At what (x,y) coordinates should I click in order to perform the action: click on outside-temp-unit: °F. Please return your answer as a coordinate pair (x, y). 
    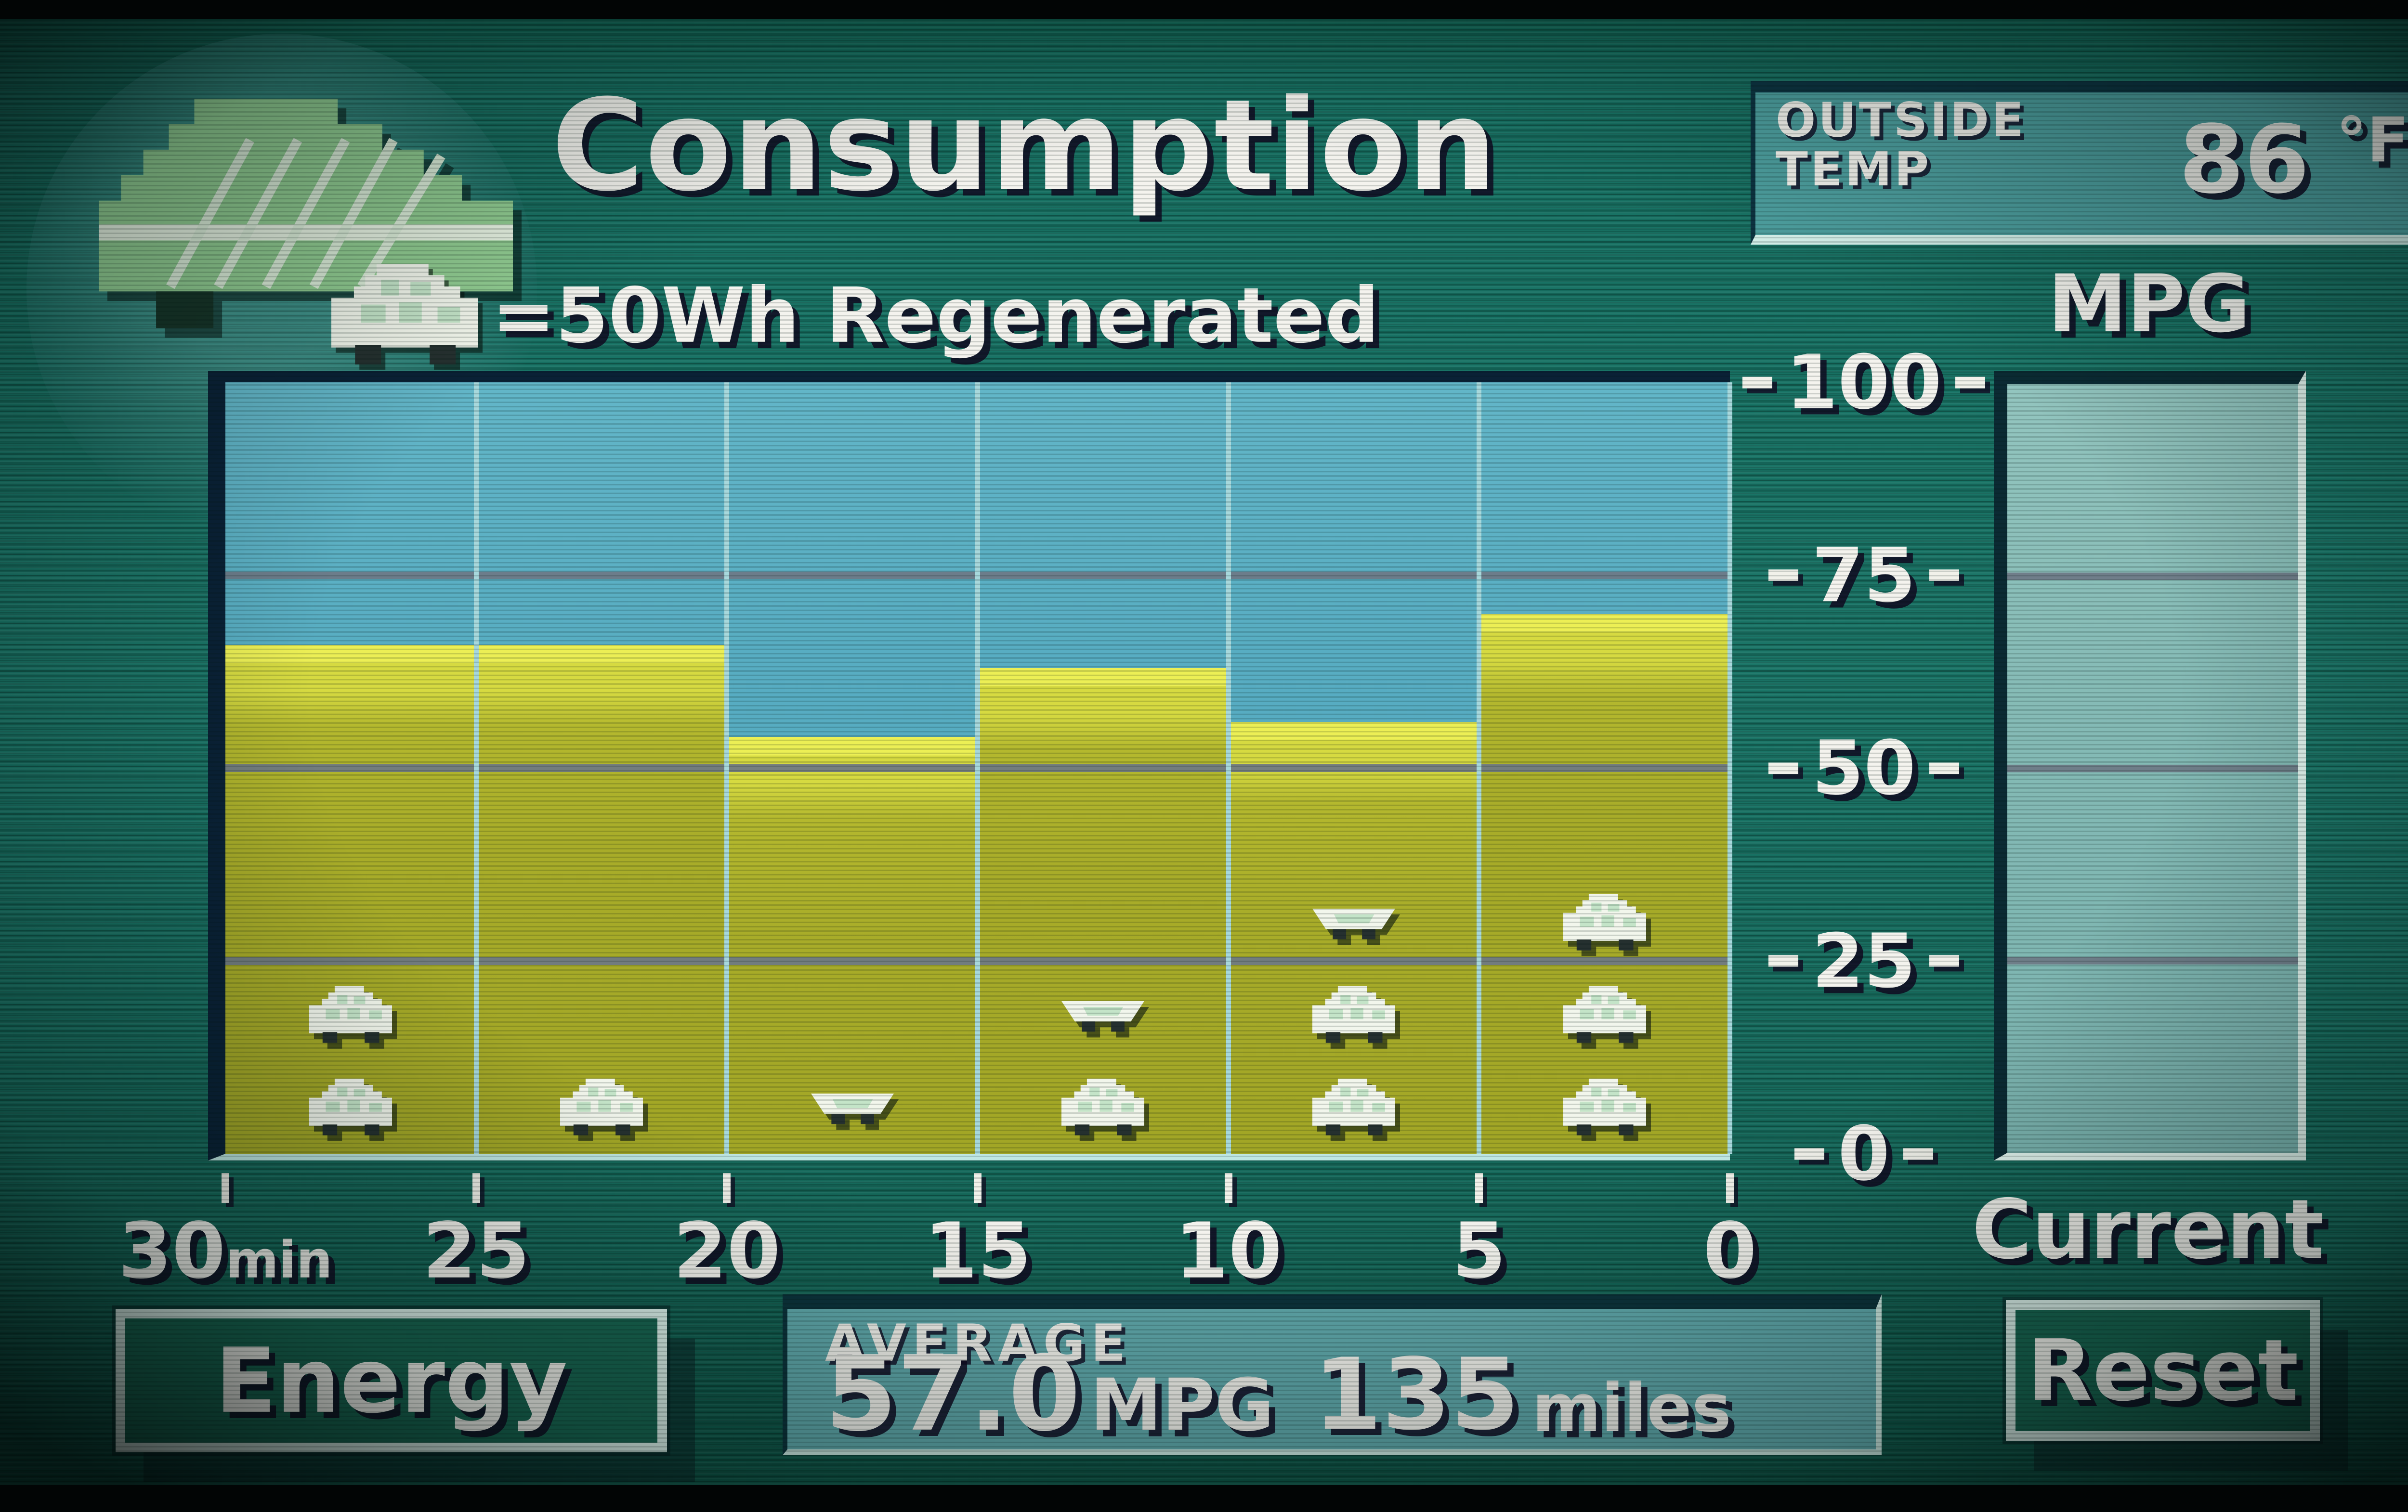
    Looking at the image, I should click on (2372, 140).